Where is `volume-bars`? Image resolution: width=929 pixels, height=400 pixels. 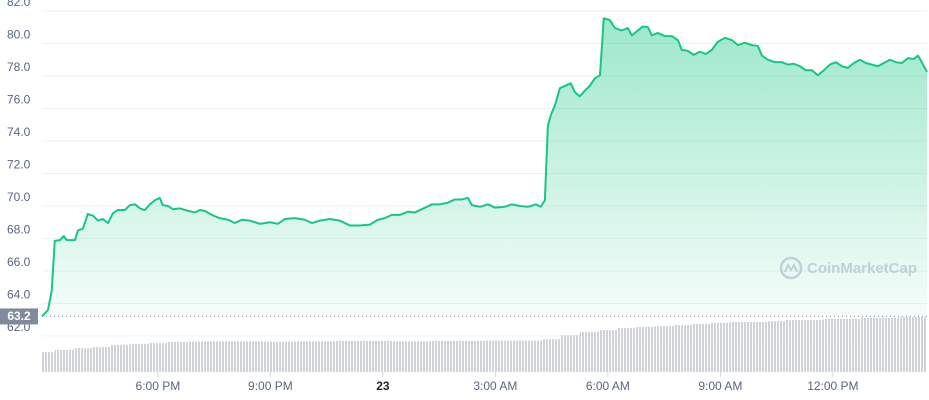 volume-bars is located at coordinates (484, 344).